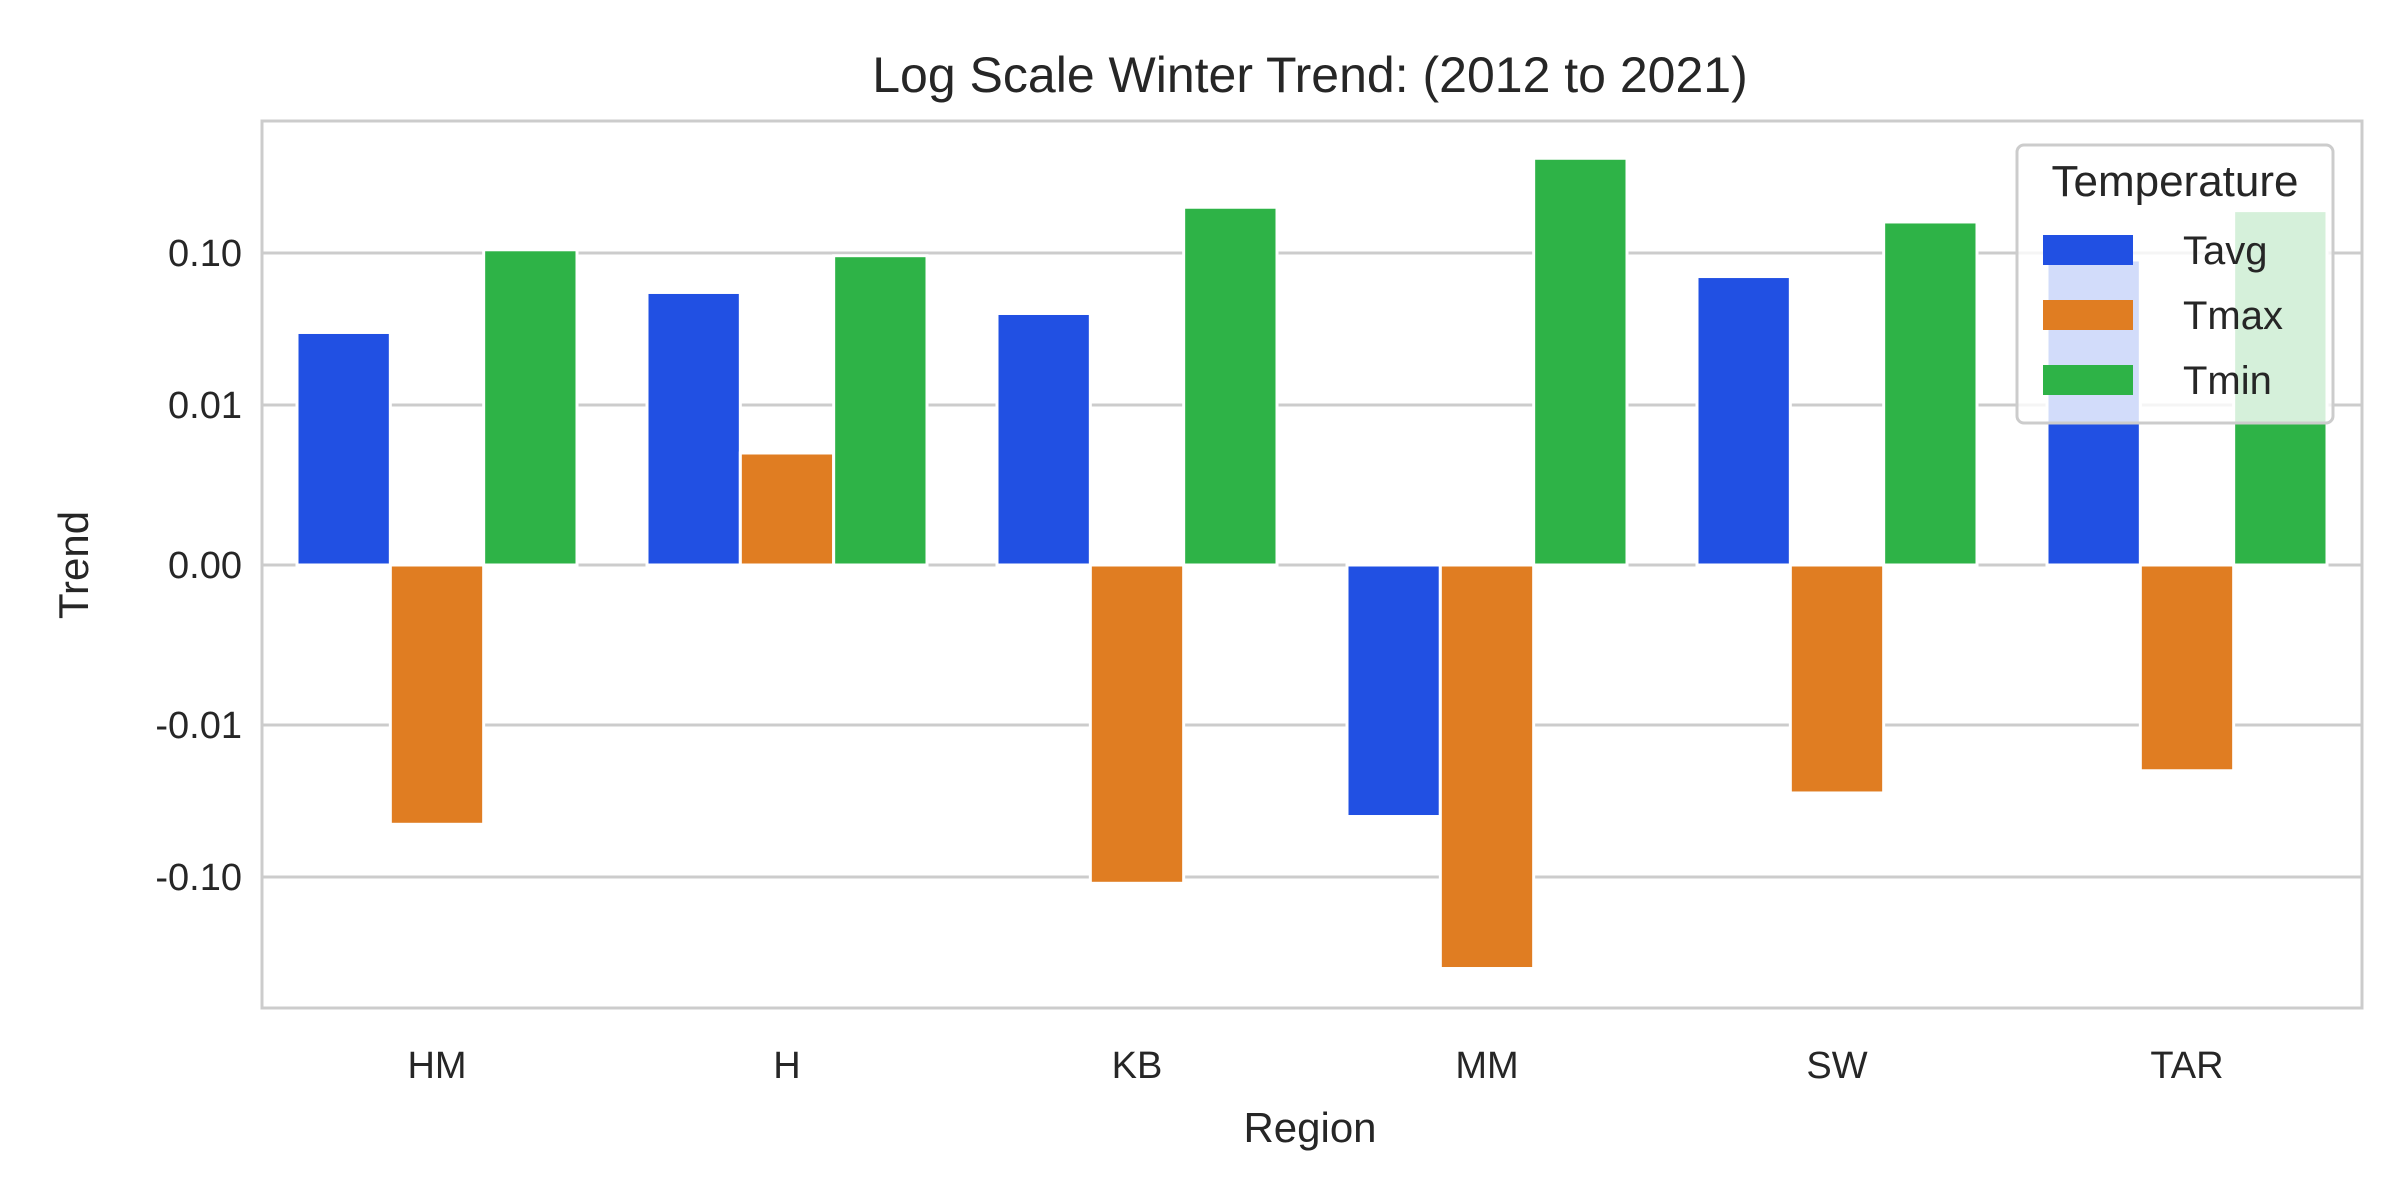  I want to click on legend-swatch-tmax, so click(2088, 315).